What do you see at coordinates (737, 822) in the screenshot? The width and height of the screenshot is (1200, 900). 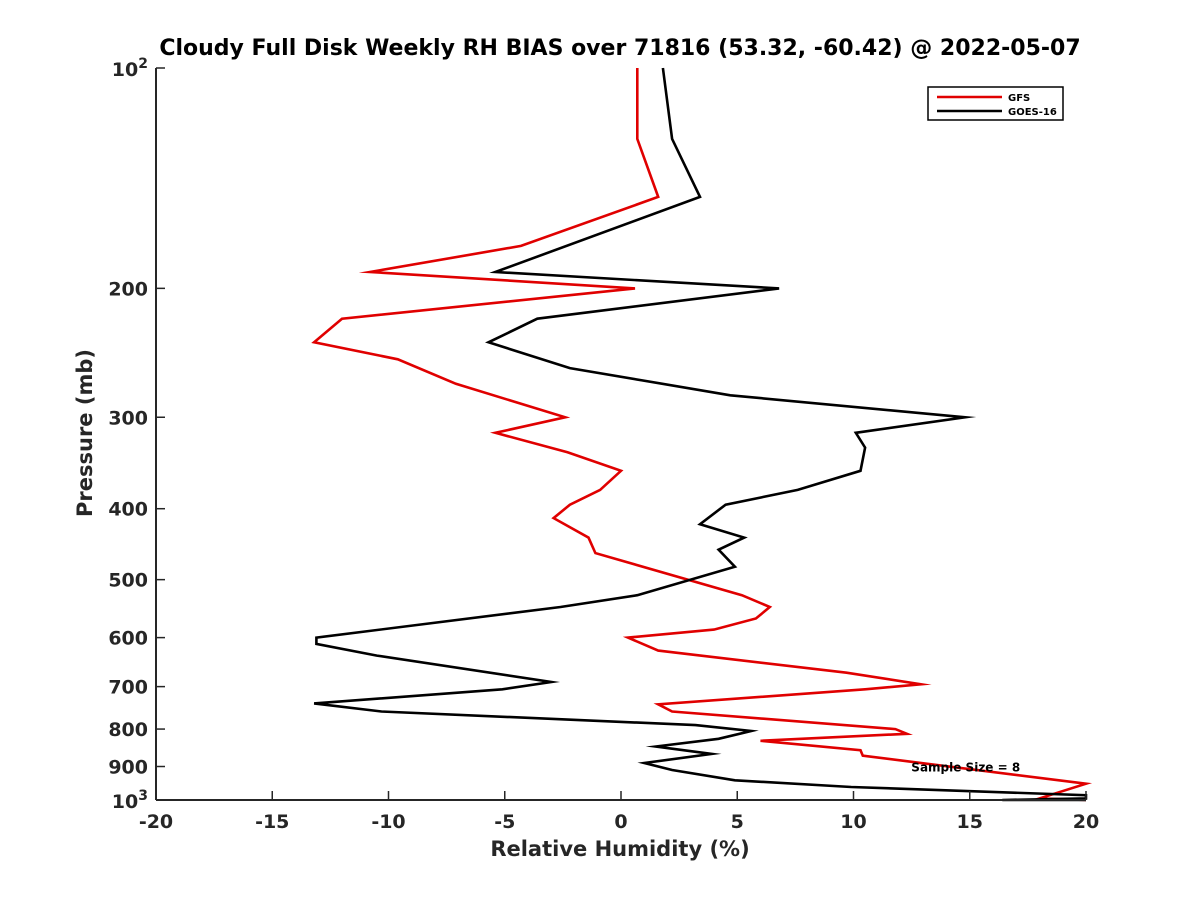 I see `x-tick-label: 5` at bounding box center [737, 822].